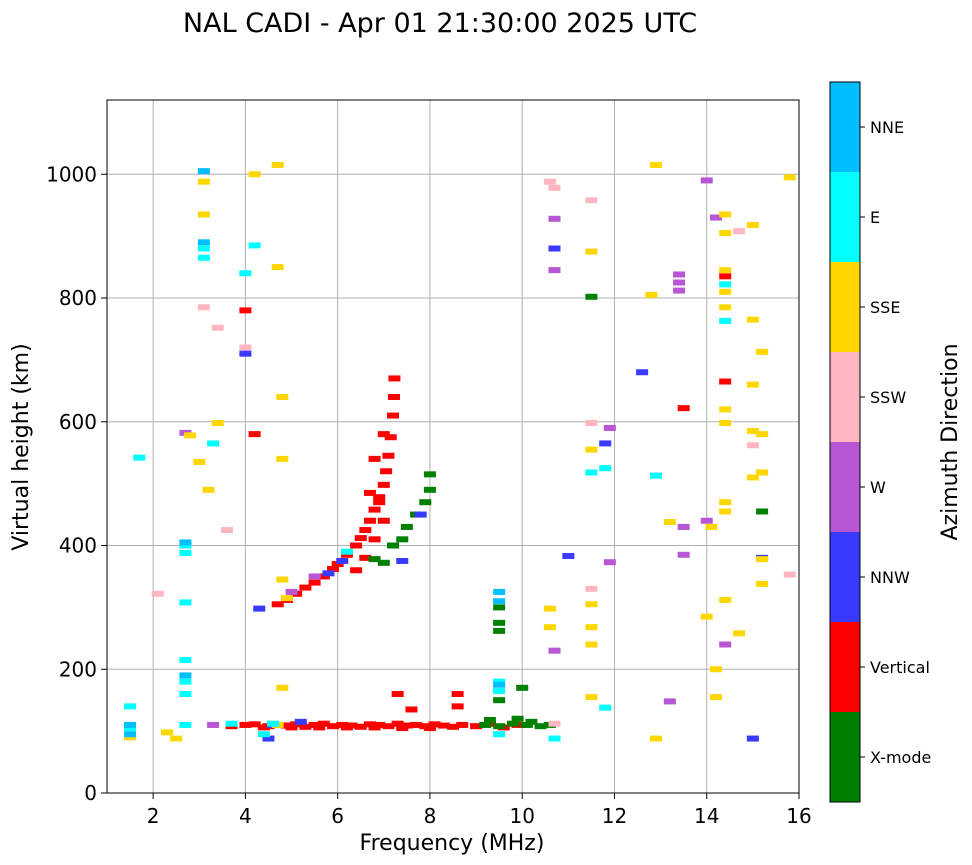 This screenshot has height=865, width=972. I want to click on x-tick-label: 4, so click(245, 816).